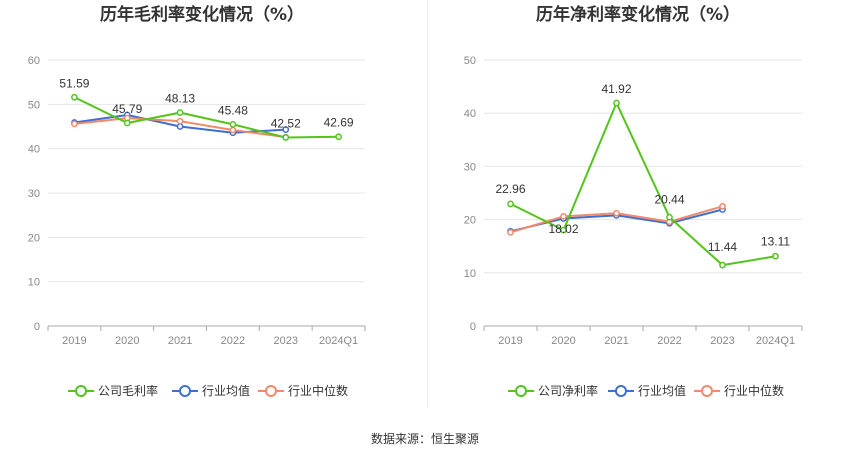  Describe the element at coordinates (427, 204) in the screenshot. I see `chart-divider` at that location.